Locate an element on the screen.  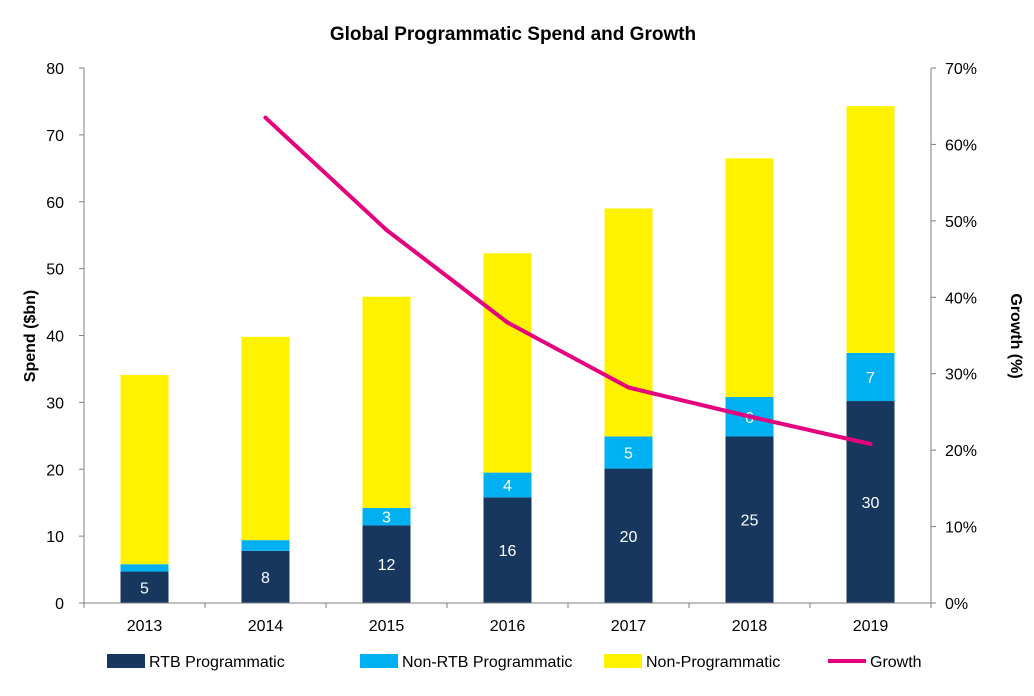
data-label-0-2019: 30 is located at coordinates (871, 503).